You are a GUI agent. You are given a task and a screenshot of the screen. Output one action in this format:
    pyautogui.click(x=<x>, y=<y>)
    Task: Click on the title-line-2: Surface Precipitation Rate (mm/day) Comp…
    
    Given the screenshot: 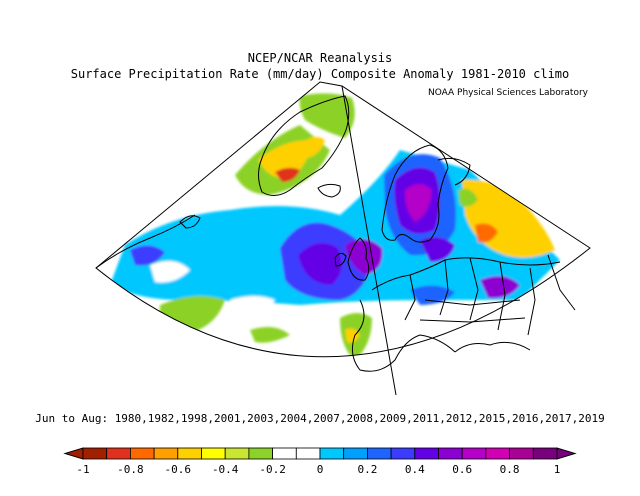 What is the action you would take?
    pyautogui.click(x=320, y=74)
    